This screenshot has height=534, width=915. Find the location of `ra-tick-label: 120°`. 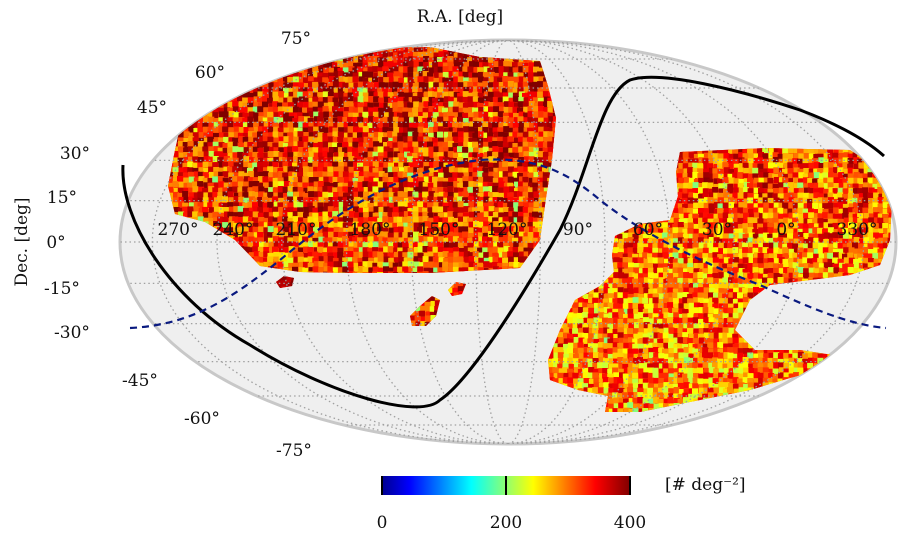

ra-tick-label: 120° is located at coordinates (507, 230).